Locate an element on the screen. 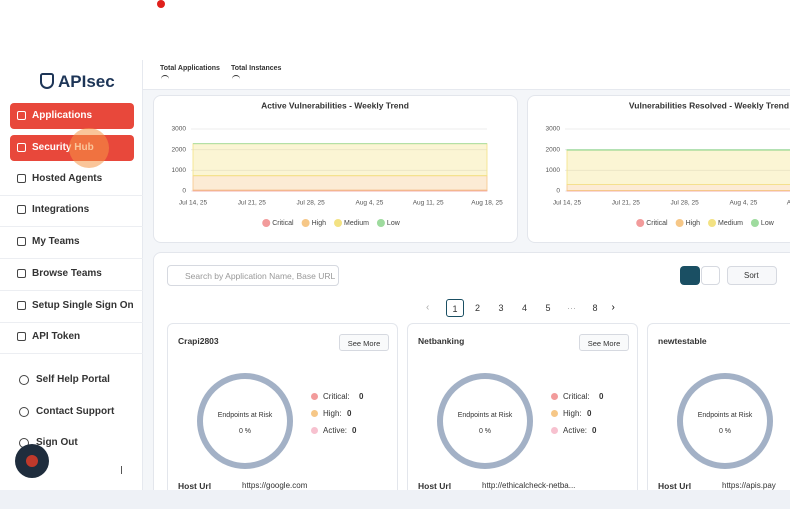  x-tick-label: Jul 28, 25 is located at coordinates (685, 203).